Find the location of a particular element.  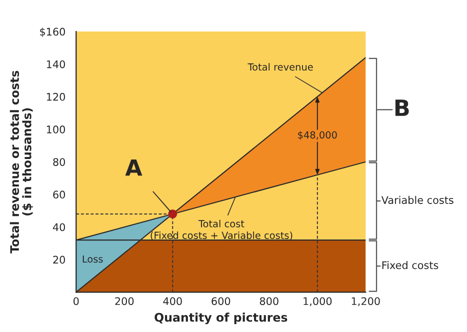

text: B is located at coordinates (402, 108).